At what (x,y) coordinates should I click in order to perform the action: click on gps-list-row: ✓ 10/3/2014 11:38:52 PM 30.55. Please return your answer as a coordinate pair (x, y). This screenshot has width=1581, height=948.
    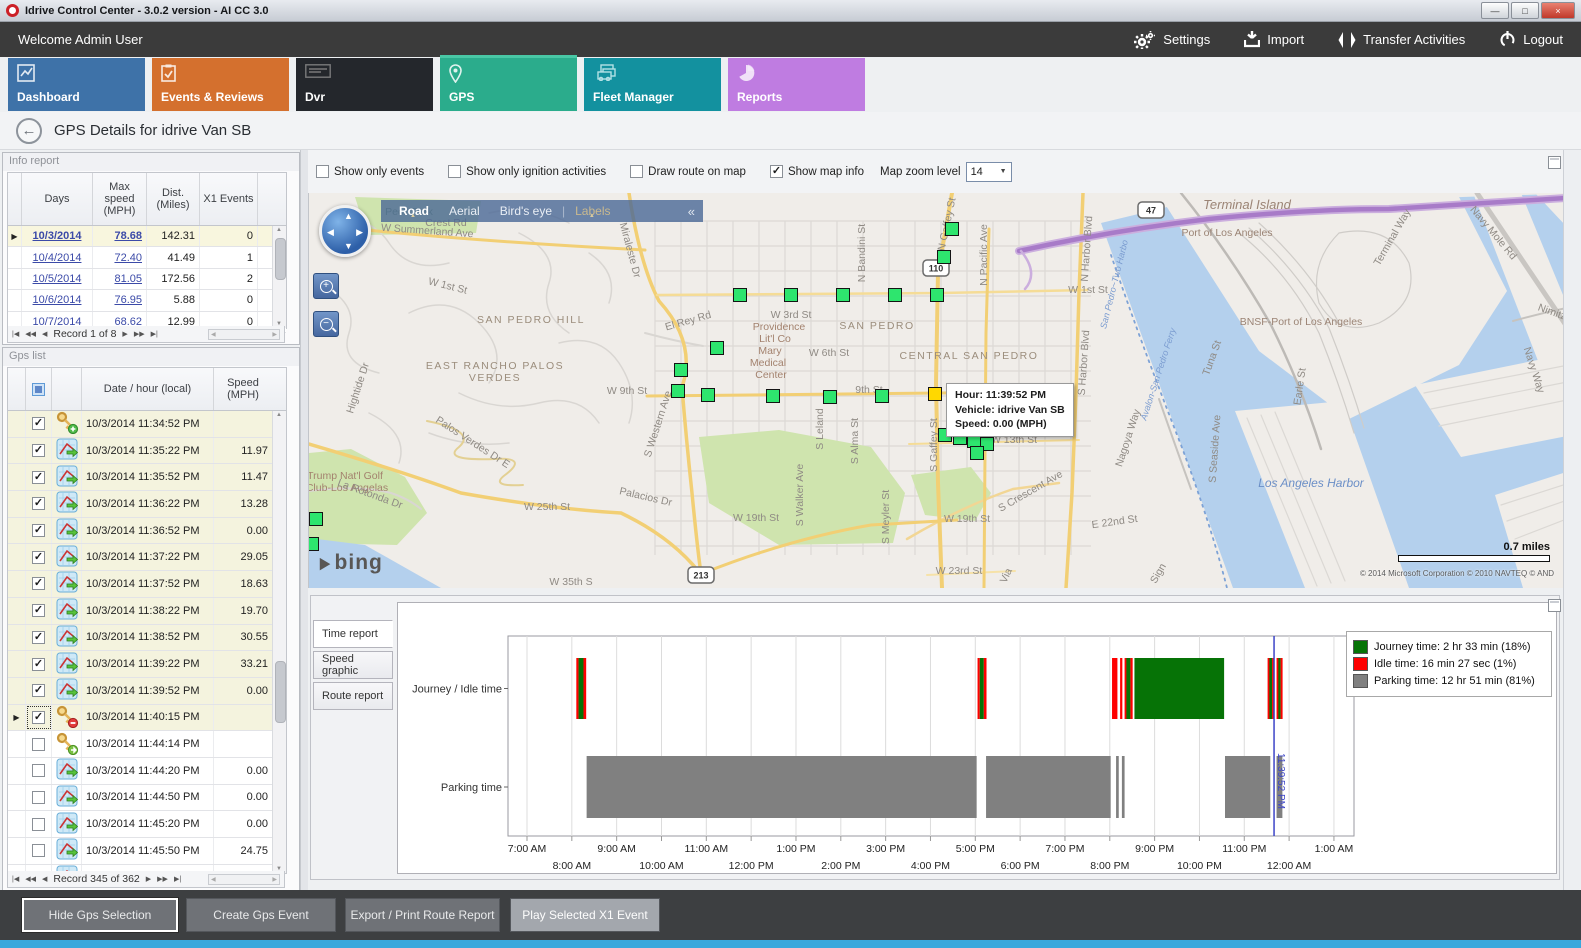
    Looking at the image, I should click on (147, 638).